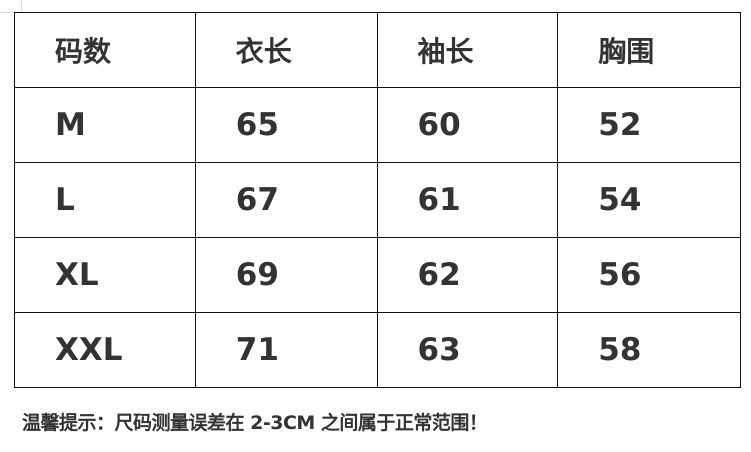 The image size is (751, 452). I want to click on cell-size: XXL, so click(105, 350).